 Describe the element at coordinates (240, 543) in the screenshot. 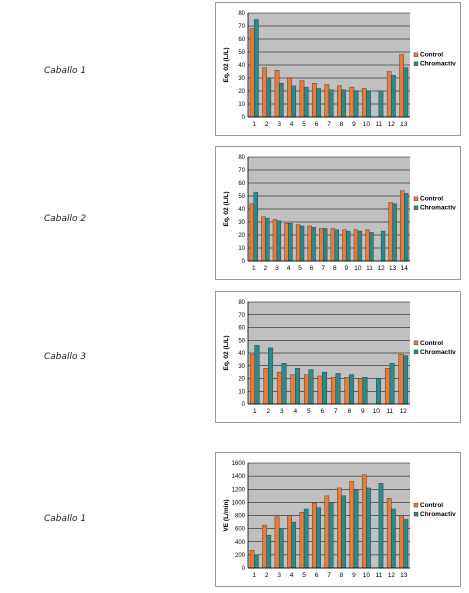

I see `y-tick-label: 400` at that location.